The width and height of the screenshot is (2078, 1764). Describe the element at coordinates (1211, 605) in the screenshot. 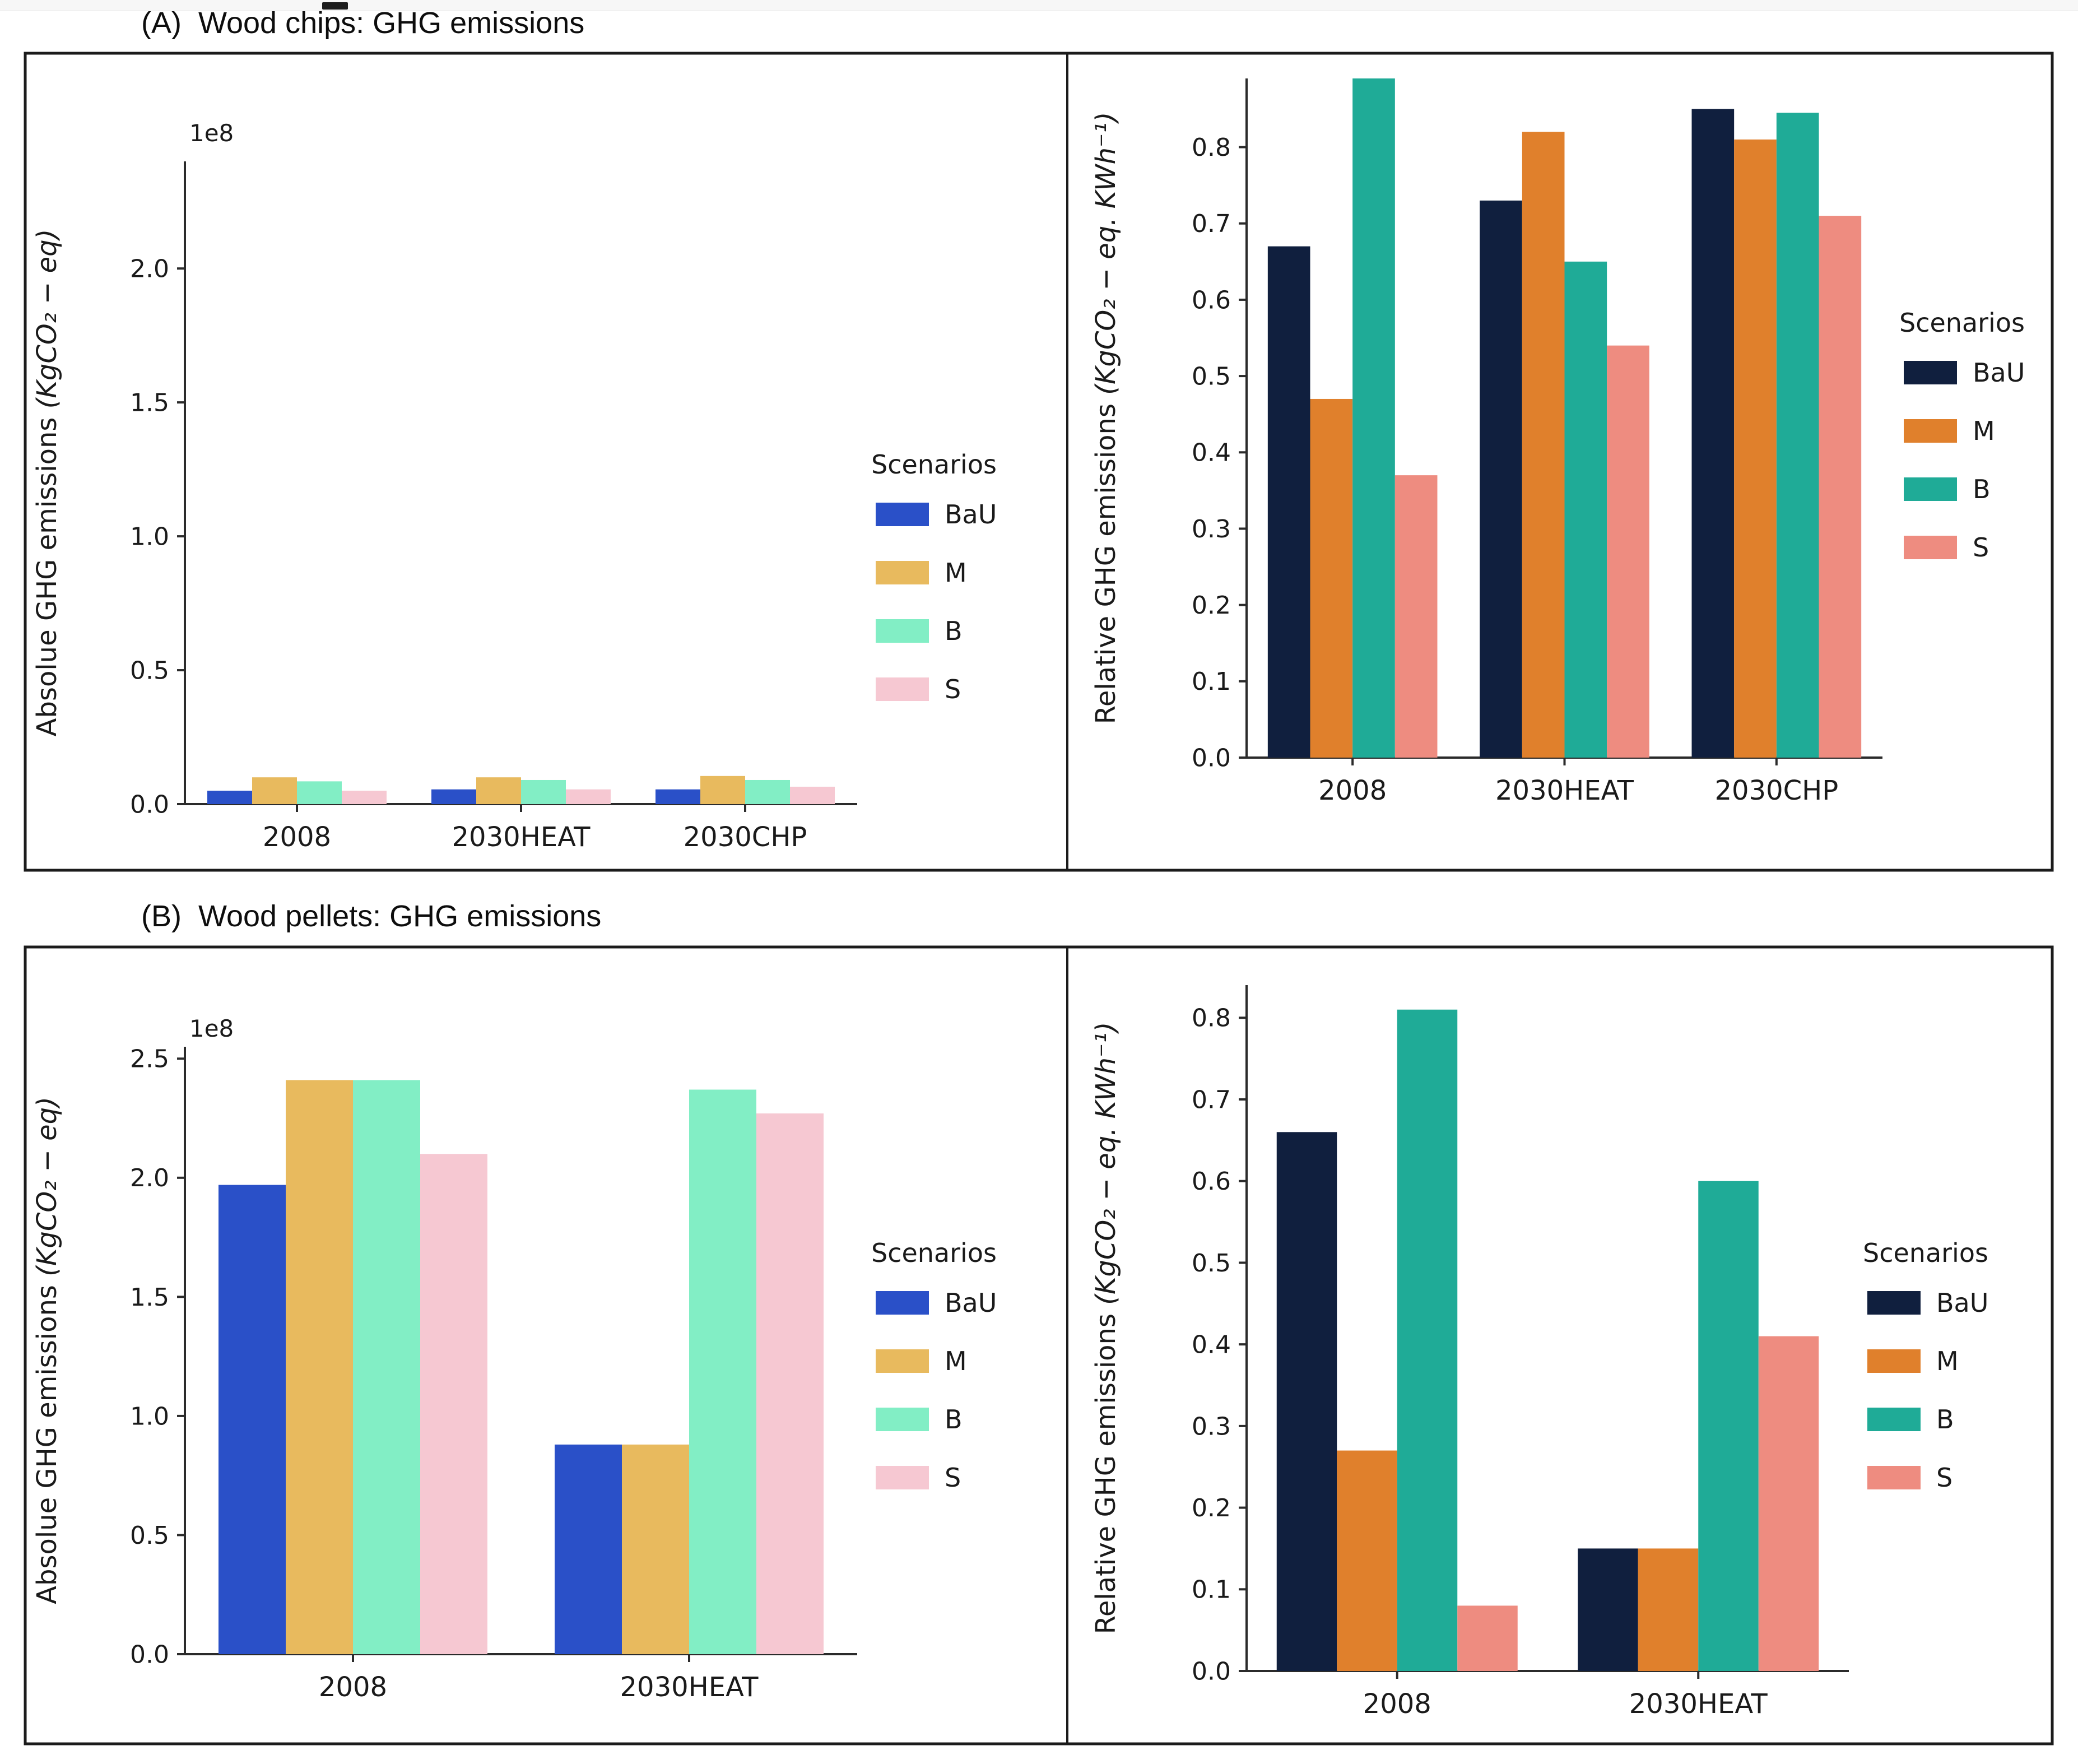

I see `y-tick-label: 0.2` at that location.